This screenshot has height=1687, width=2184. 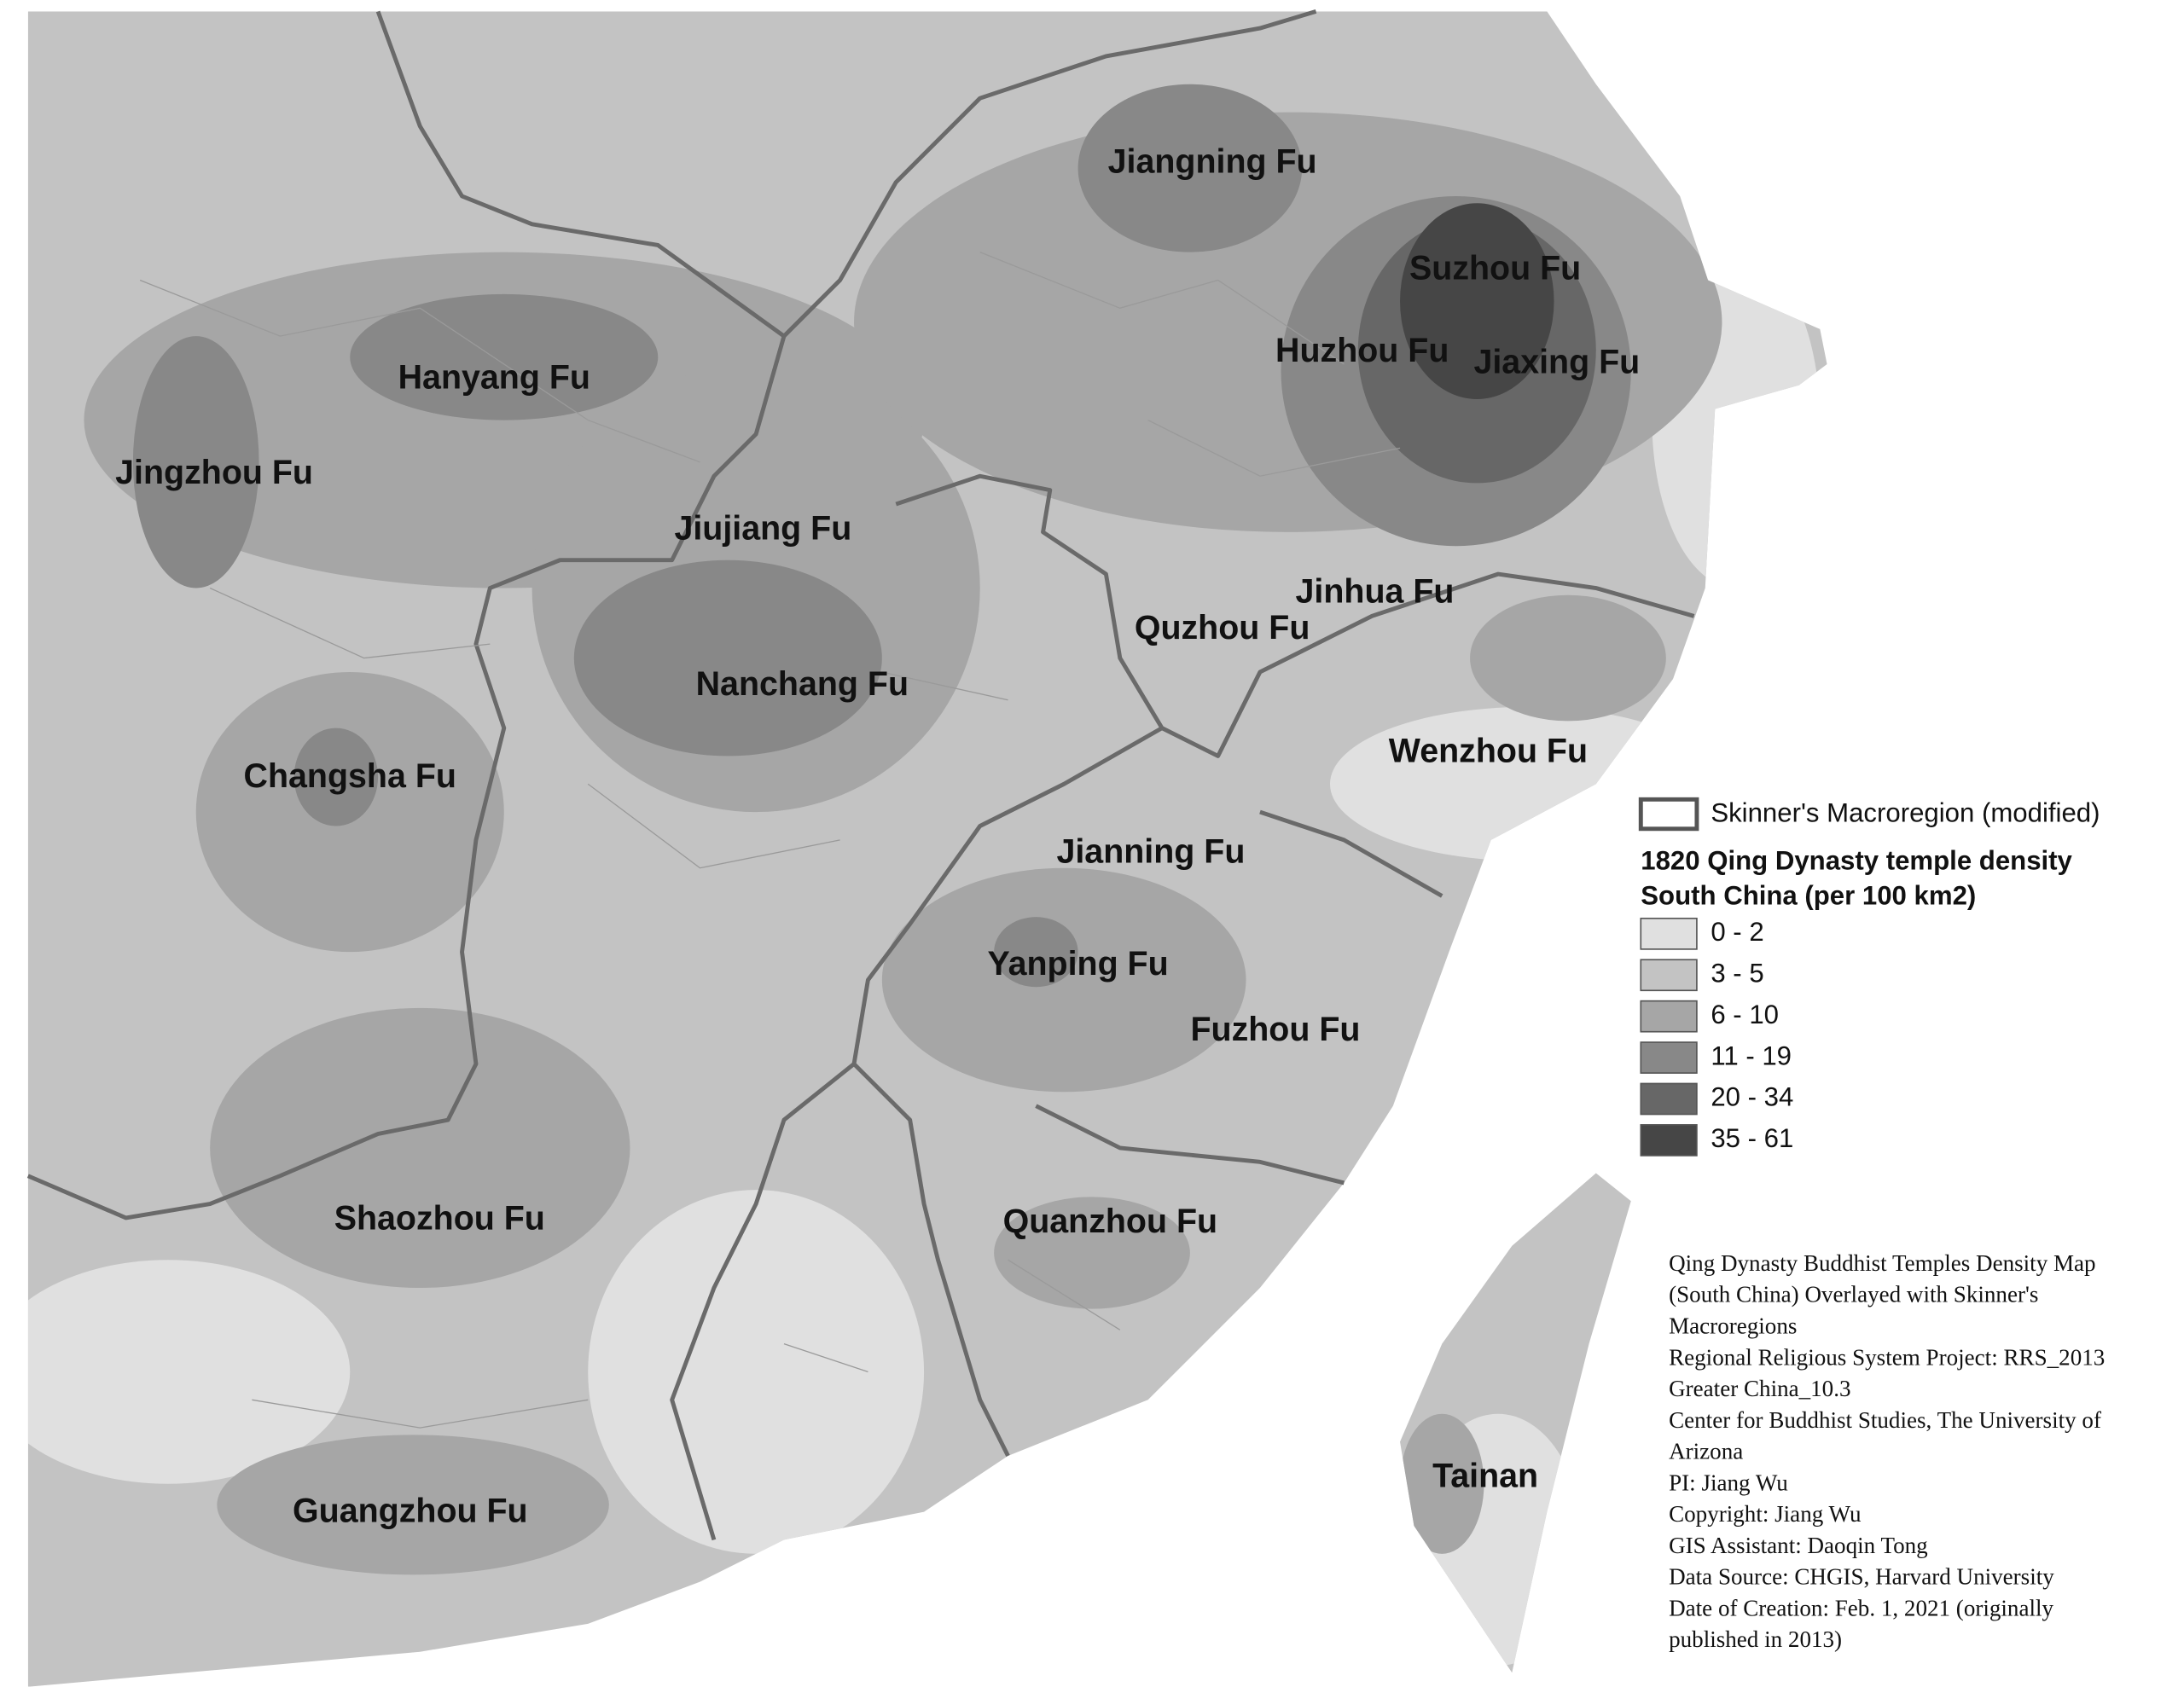 What do you see at coordinates (1853, 1295) in the screenshot?
I see `credit-line: (South China) Overlayed with Skinner's` at bounding box center [1853, 1295].